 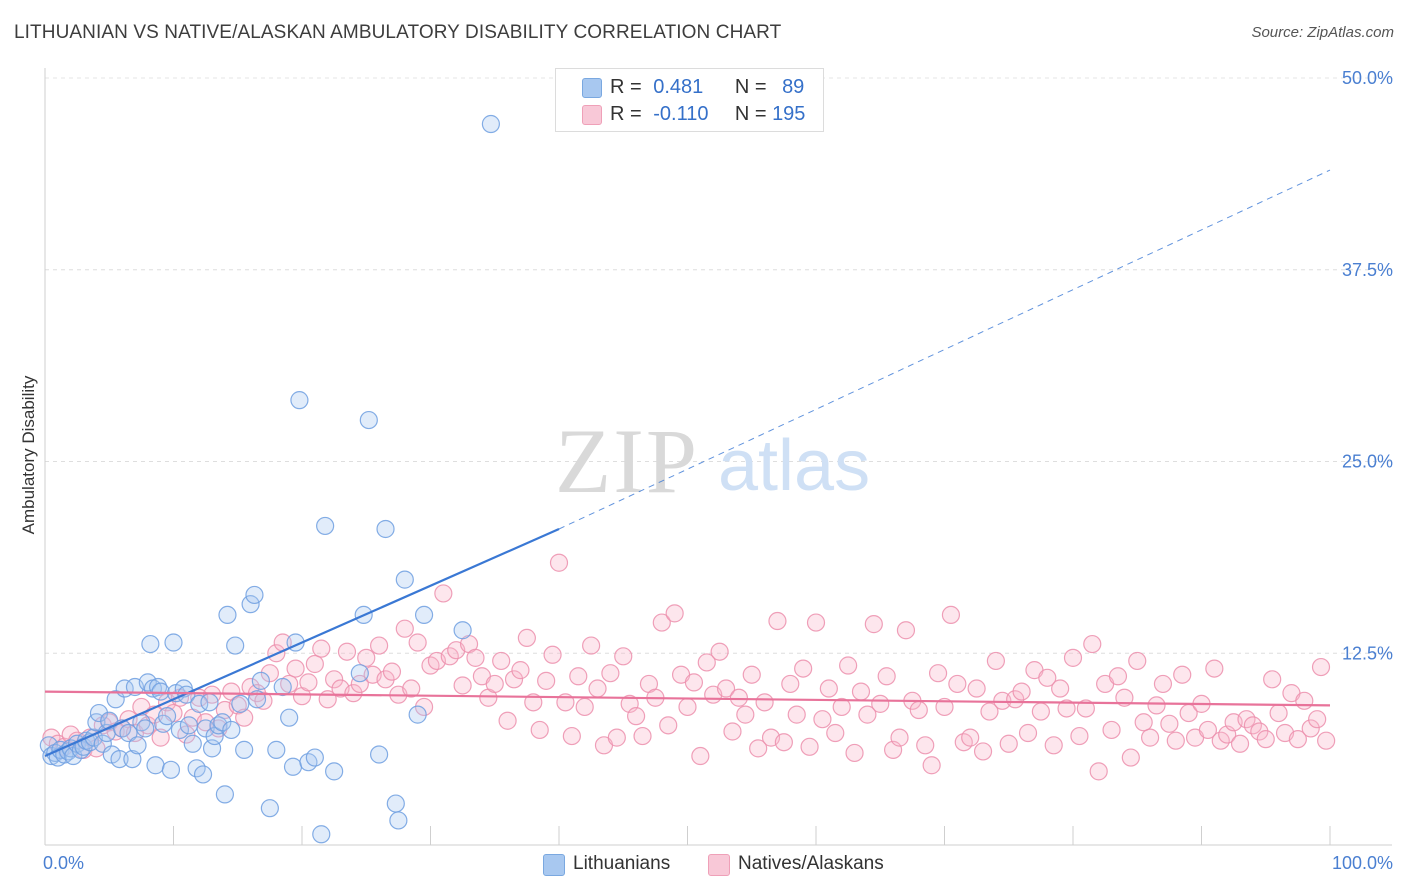 I want to click on y-tick-label: 12.5%, so click(x=1367, y=653).